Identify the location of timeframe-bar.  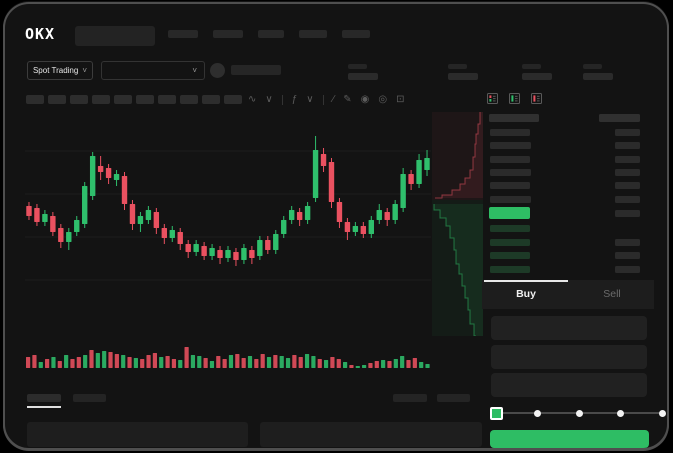
(134, 99).